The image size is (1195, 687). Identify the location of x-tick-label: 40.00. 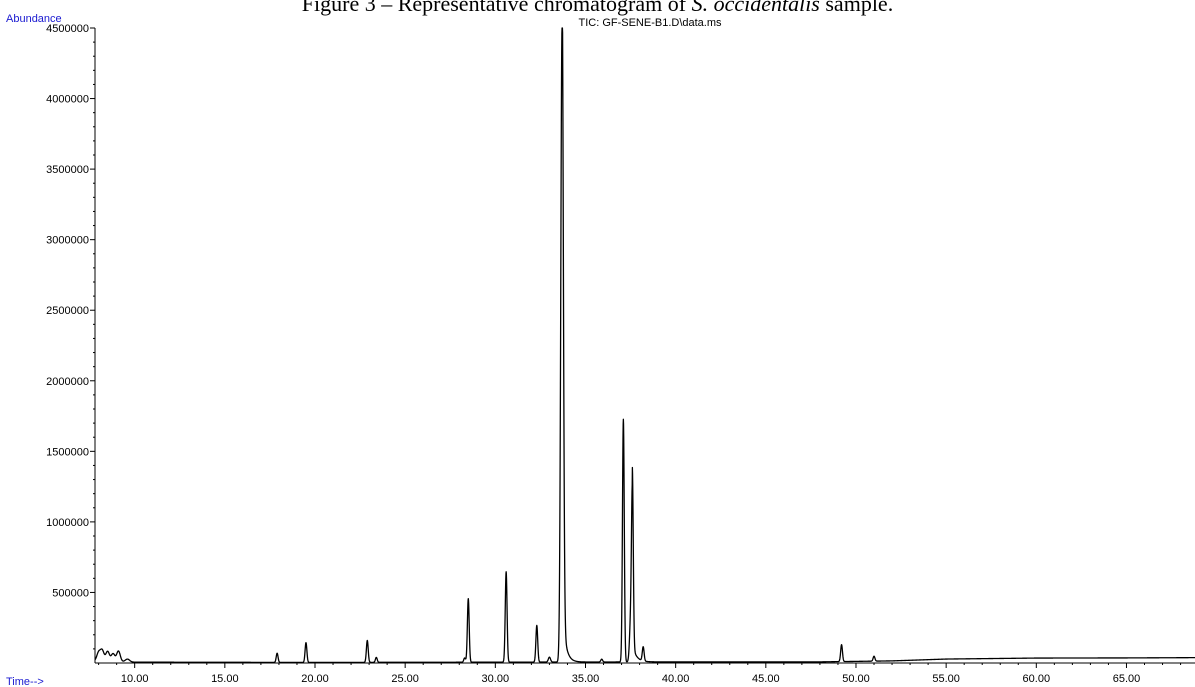
(676, 679).